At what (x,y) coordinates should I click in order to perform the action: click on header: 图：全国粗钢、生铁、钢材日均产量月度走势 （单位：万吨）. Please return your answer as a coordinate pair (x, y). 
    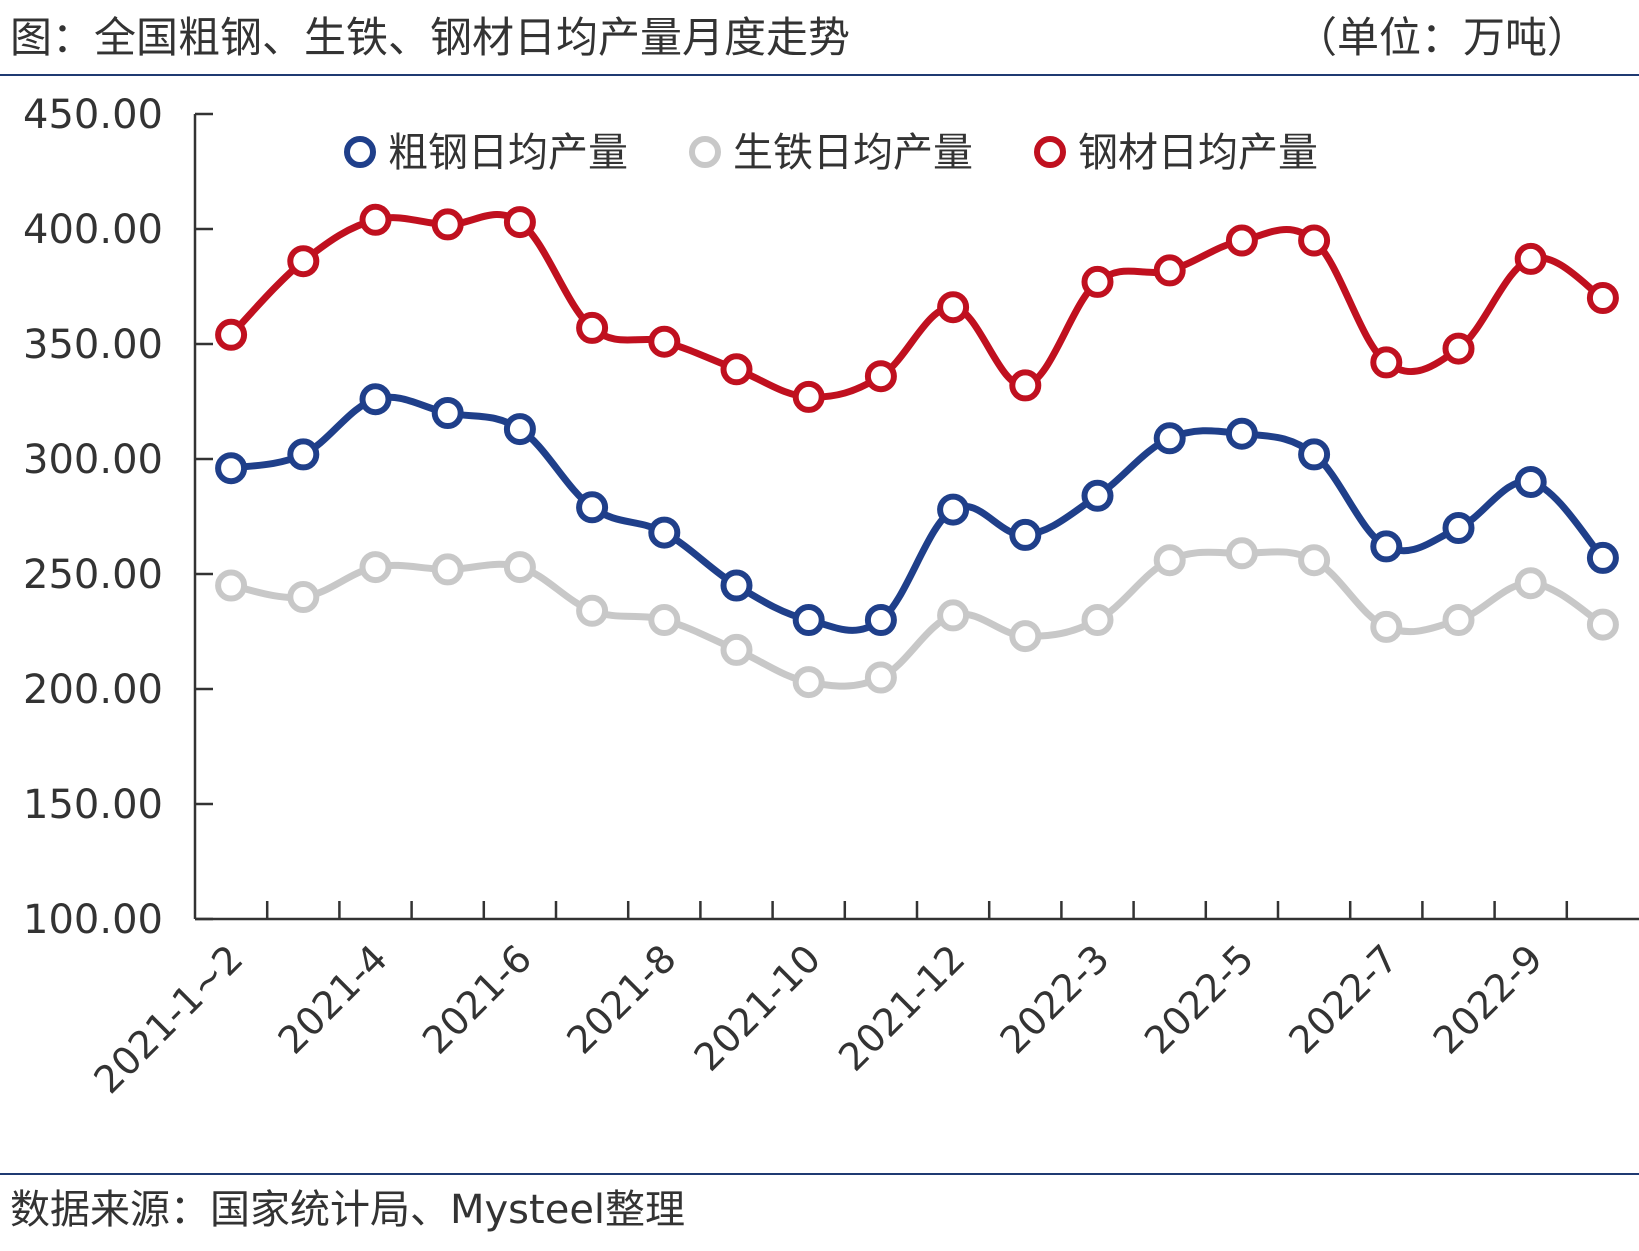
    Looking at the image, I should click on (819, 38).